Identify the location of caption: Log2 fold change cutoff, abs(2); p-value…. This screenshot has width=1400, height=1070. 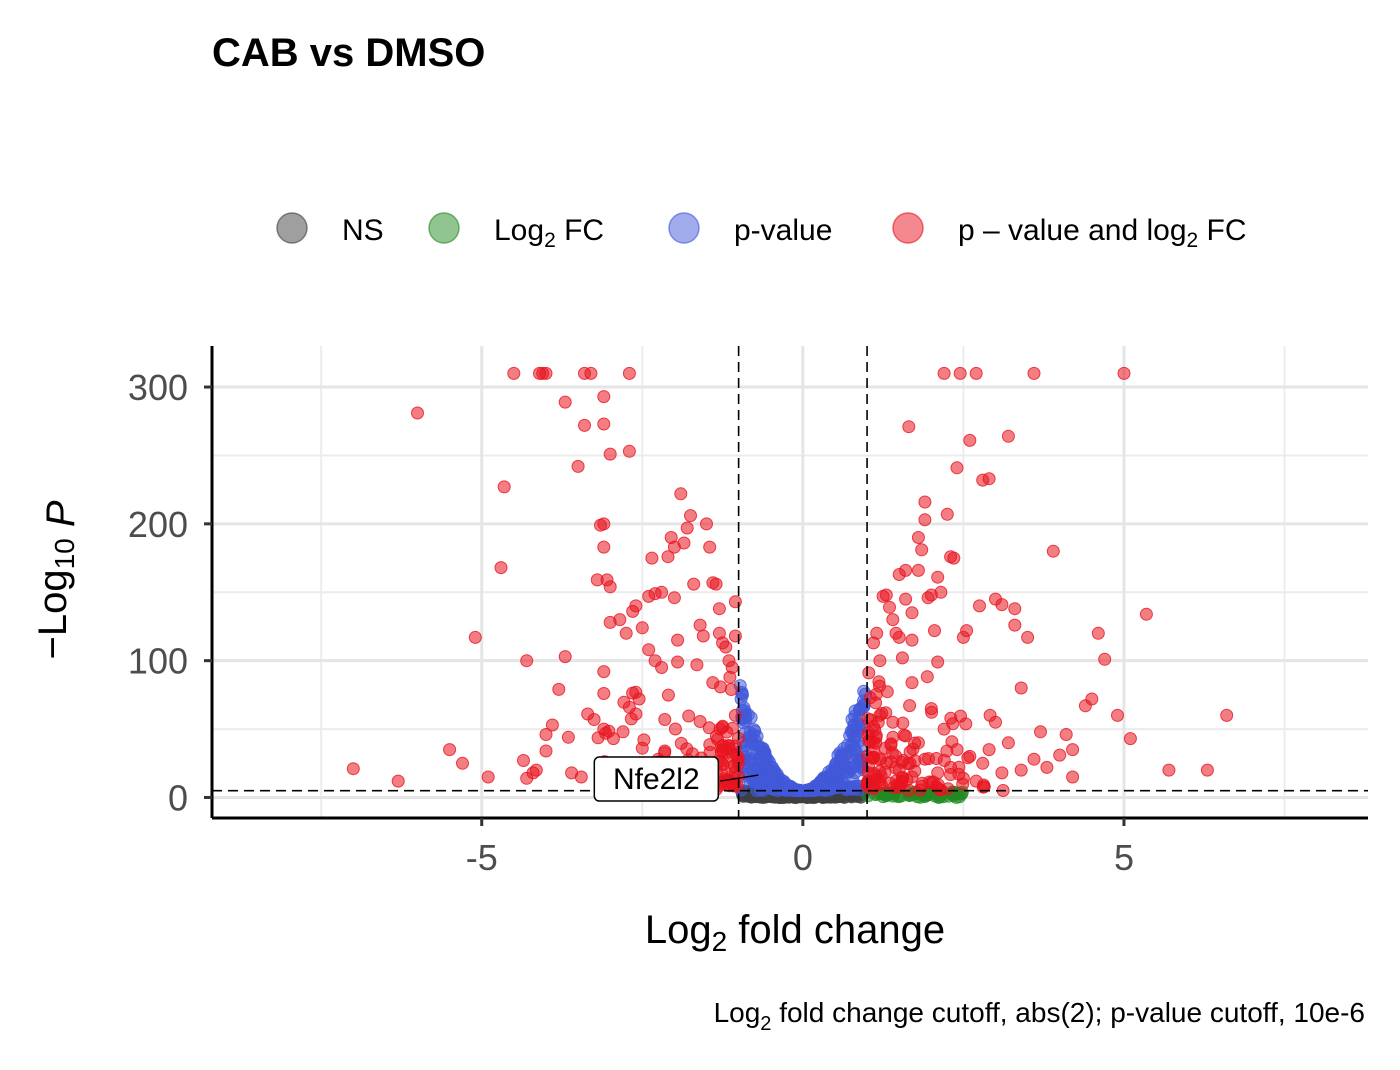
(1039, 1016).